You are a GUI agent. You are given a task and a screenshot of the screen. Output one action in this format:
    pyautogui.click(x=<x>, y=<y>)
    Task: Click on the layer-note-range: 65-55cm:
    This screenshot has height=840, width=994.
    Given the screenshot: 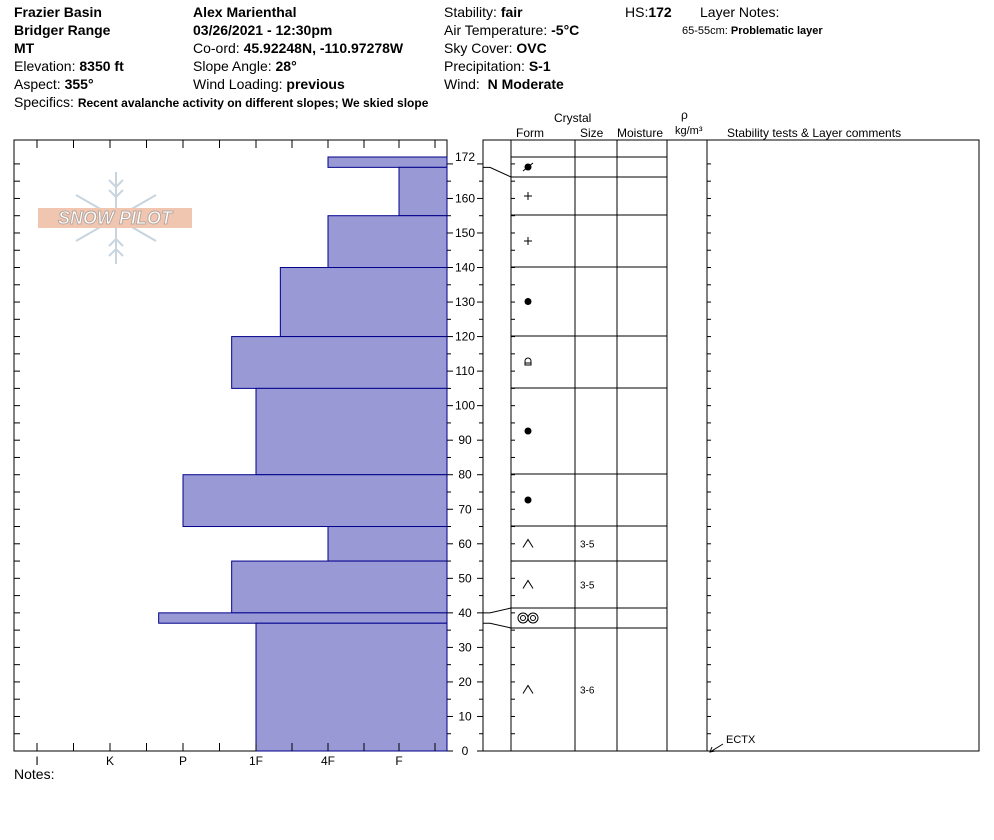 What is the action you would take?
    pyautogui.click(x=705, y=31)
    